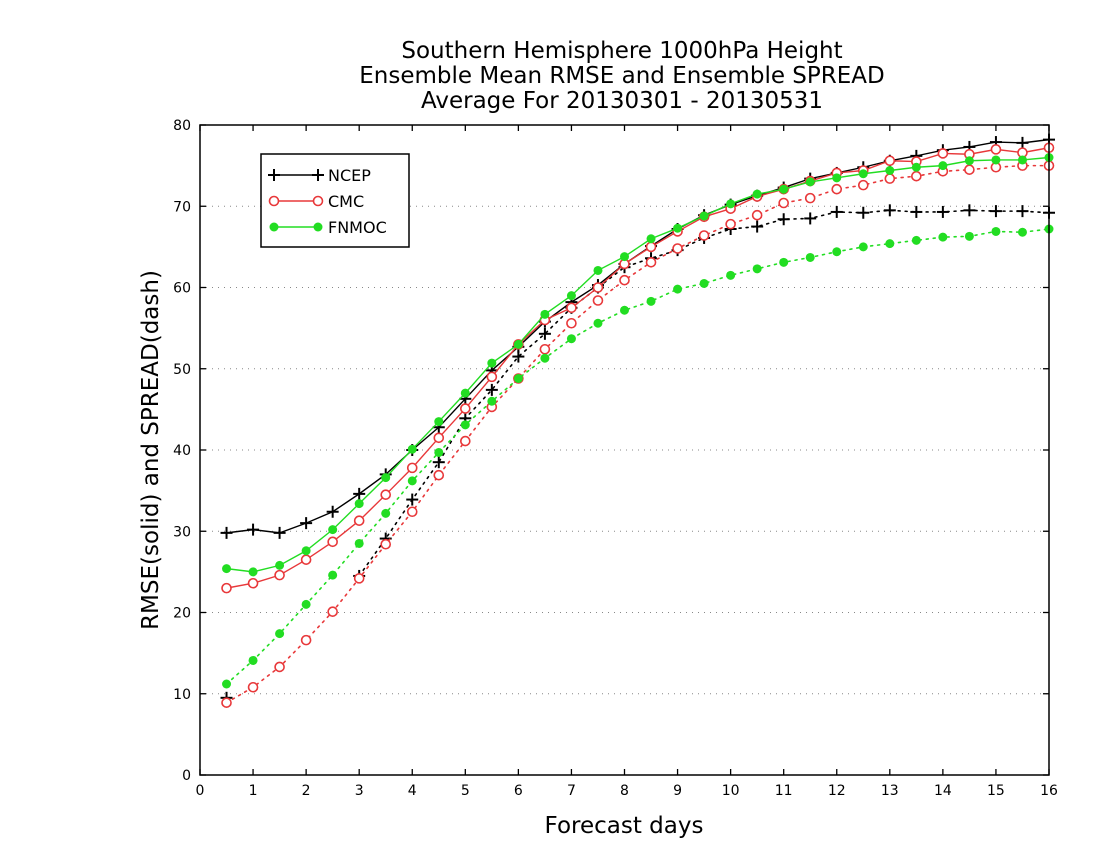  What do you see at coordinates (677, 791) in the screenshot?
I see `x-tick-label: 9` at bounding box center [677, 791].